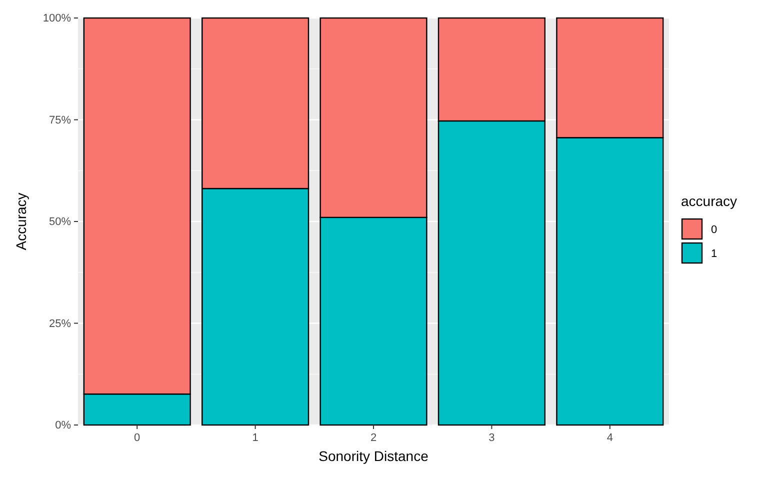 The image size is (763, 478). What do you see at coordinates (714, 254) in the screenshot?
I see `legend-label: 1` at bounding box center [714, 254].